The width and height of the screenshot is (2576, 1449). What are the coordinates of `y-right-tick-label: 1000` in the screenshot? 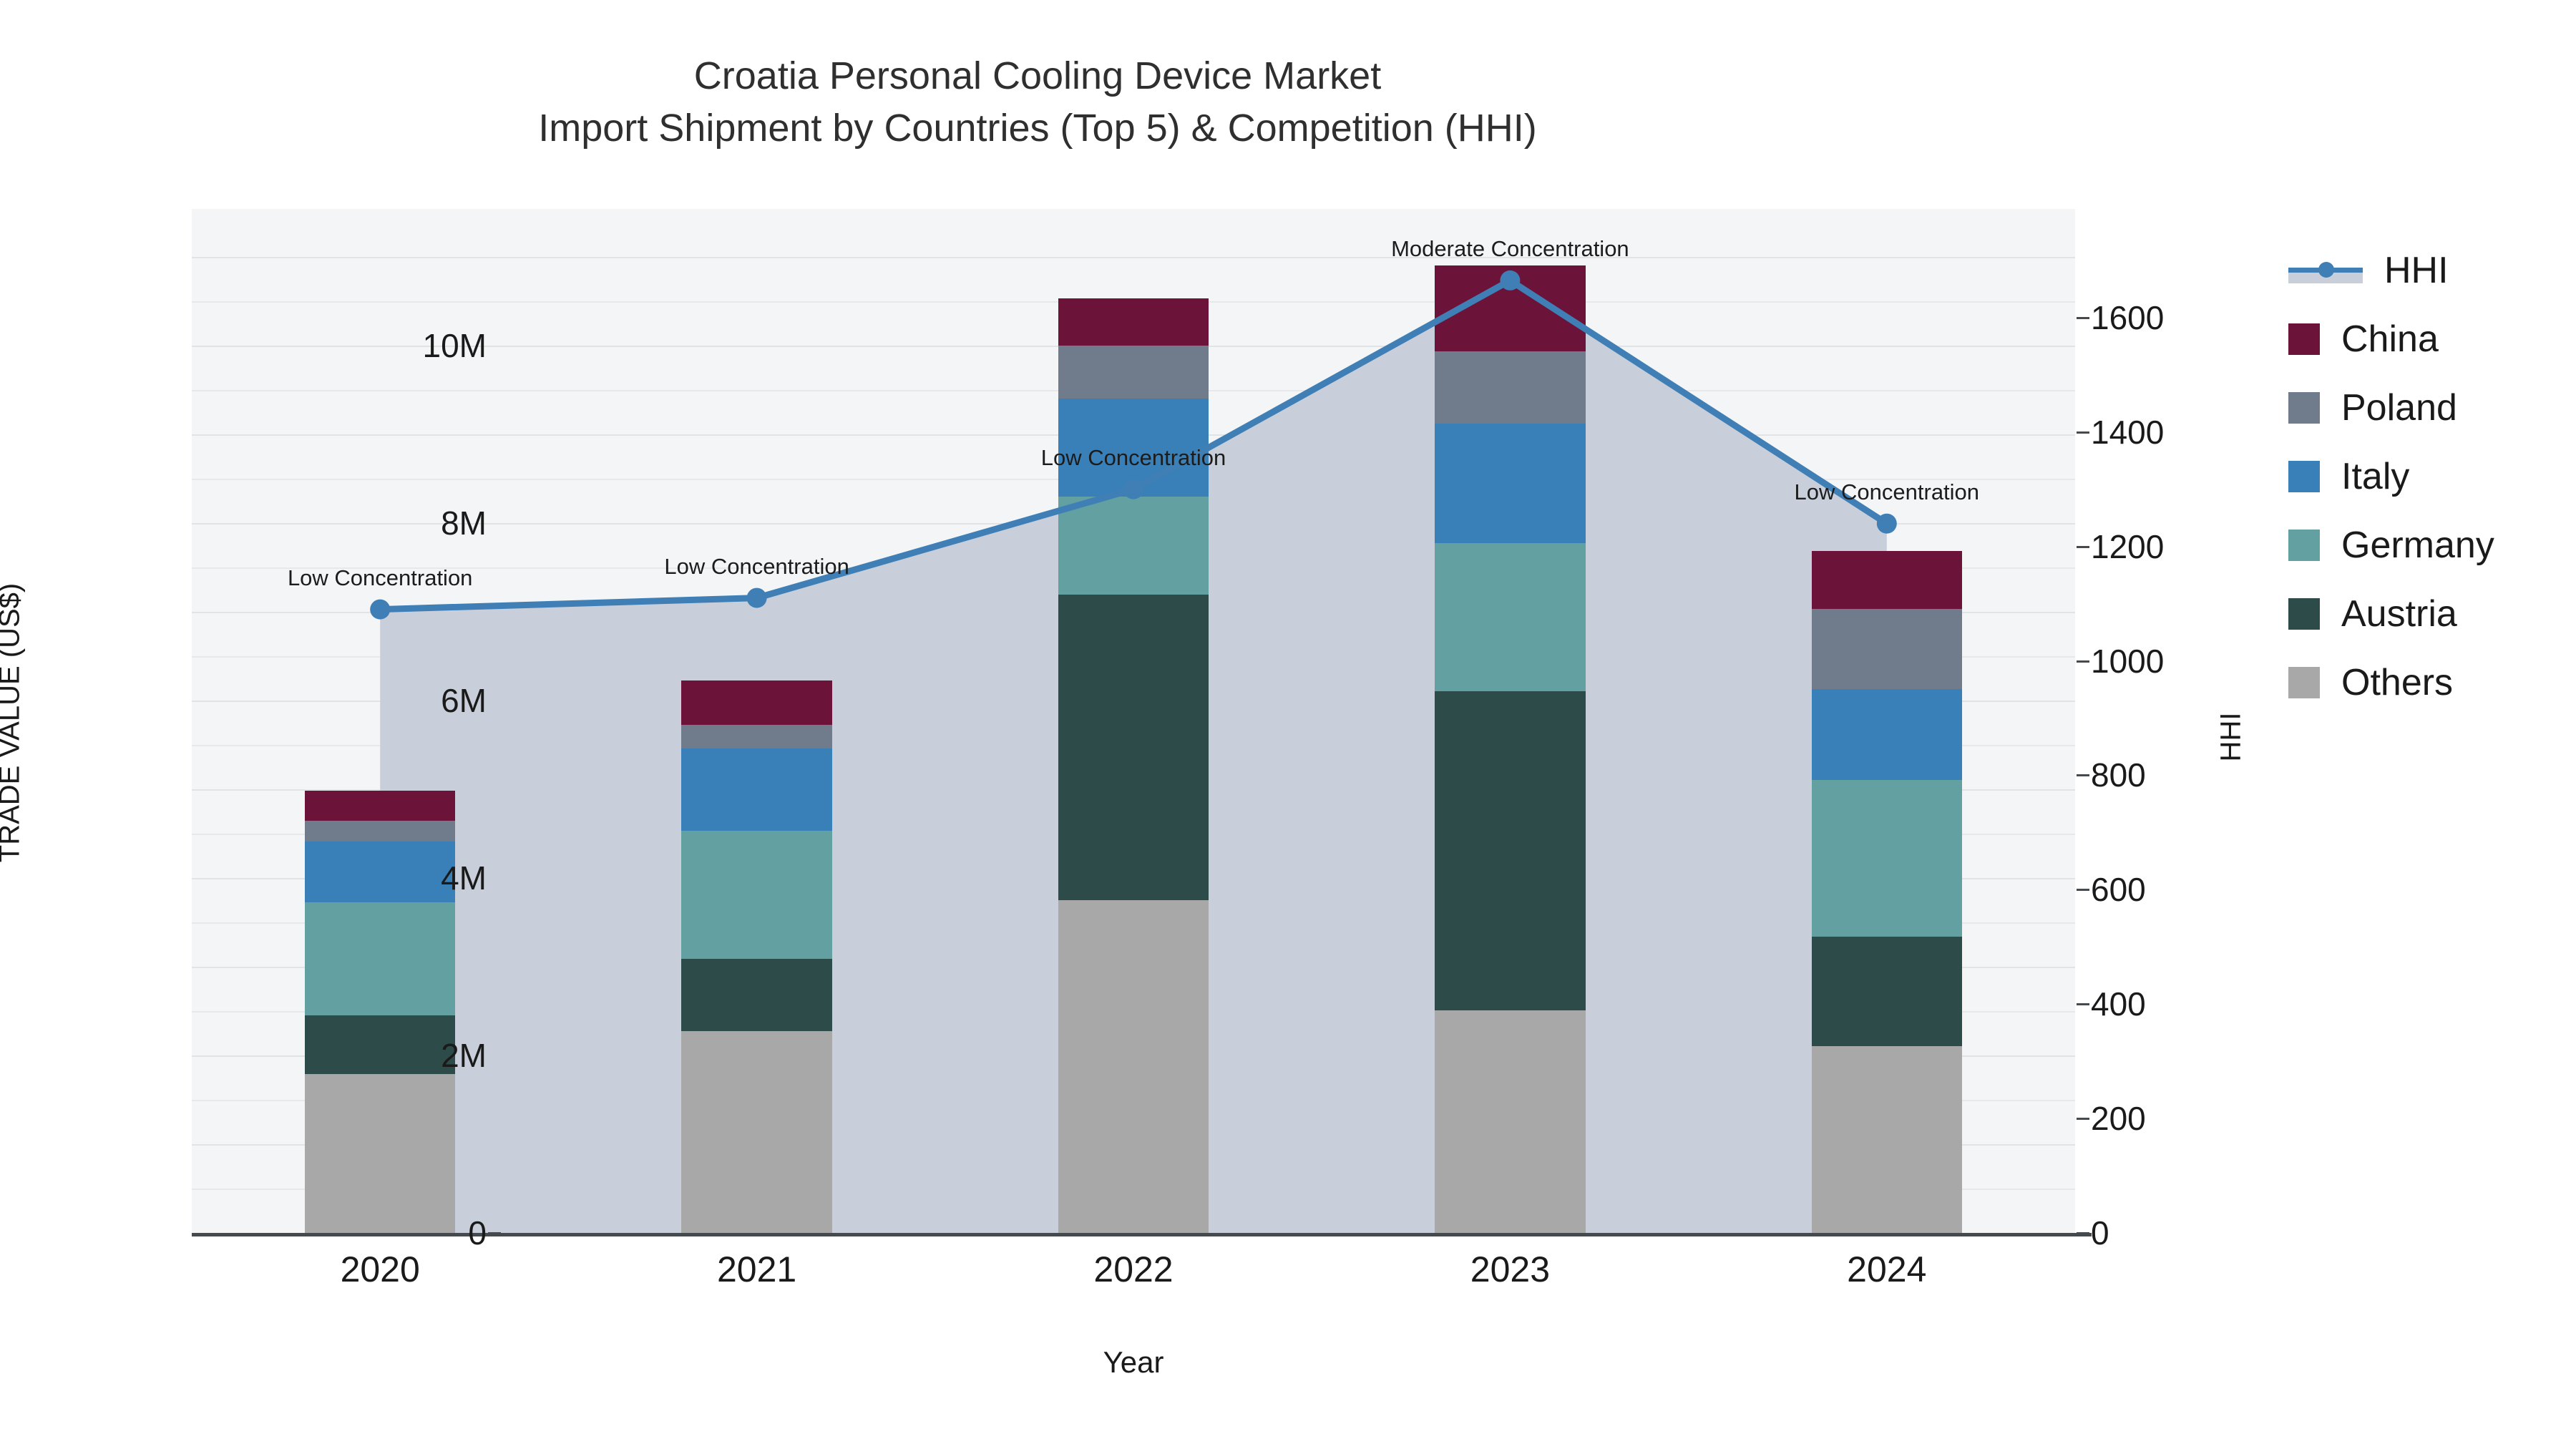 It's located at (2128, 661).